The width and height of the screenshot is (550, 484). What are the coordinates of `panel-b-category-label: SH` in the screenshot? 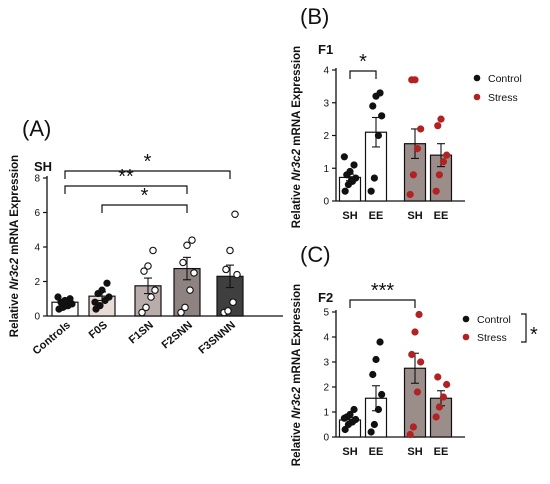 It's located at (414, 216).